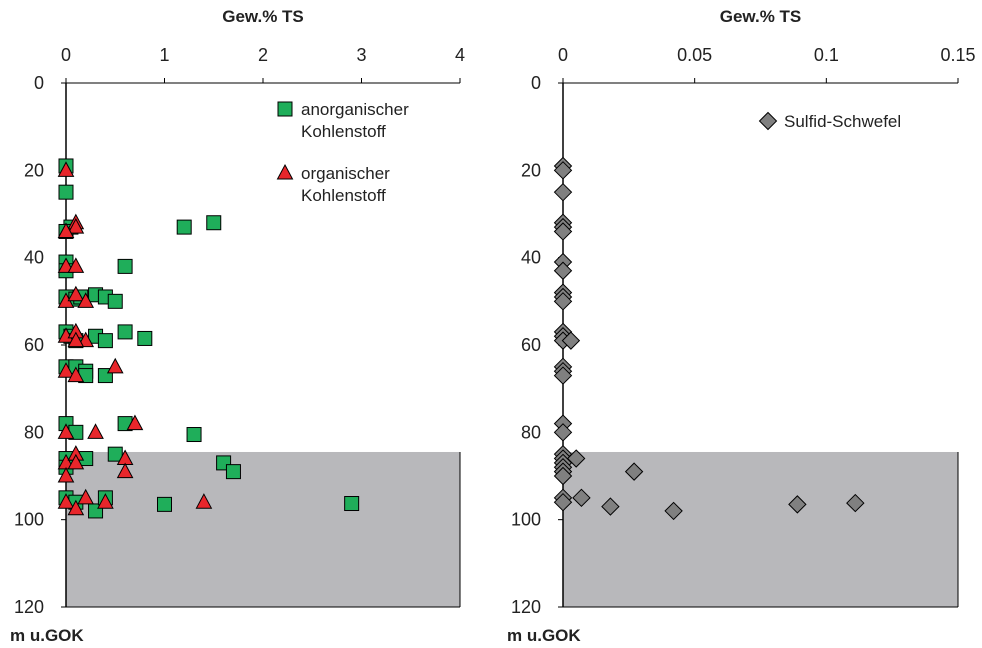  I want to click on legend-label: anorganischer, so click(355, 109).